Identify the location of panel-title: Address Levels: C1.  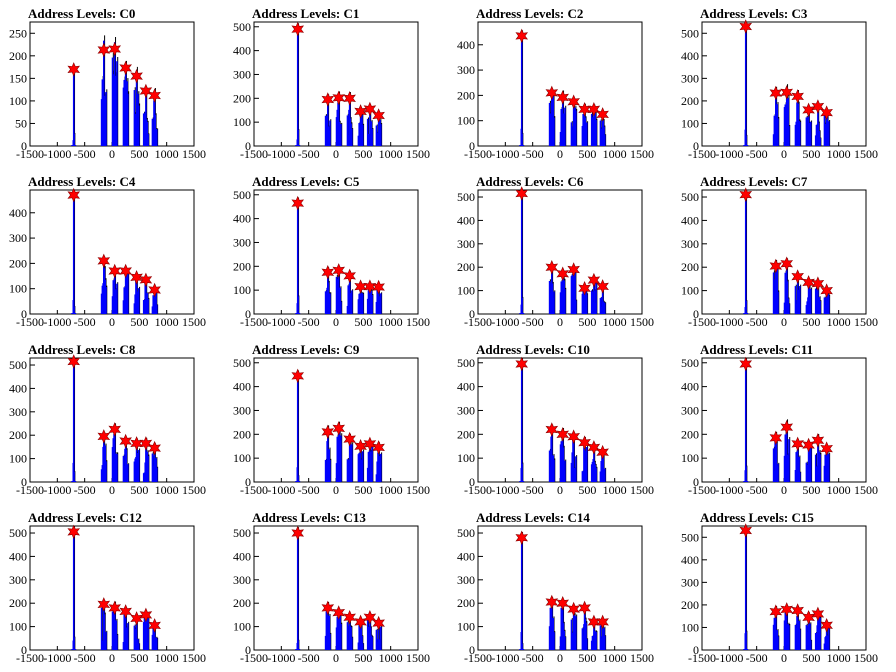
(305, 13).